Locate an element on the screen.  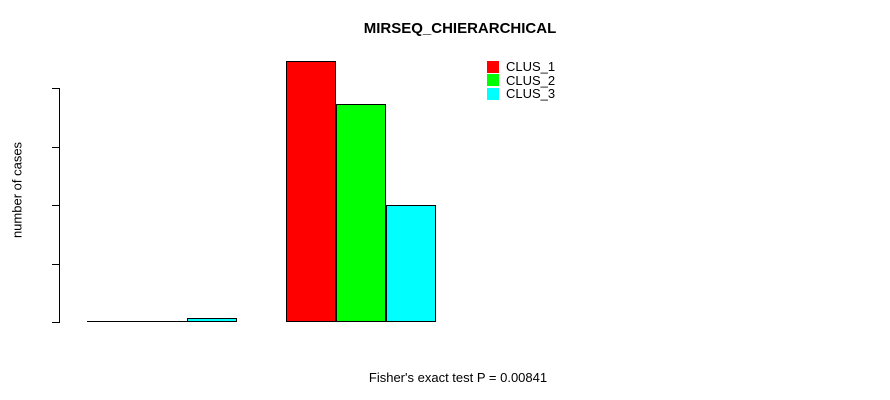
legend-item-label: CLUS_1 is located at coordinates (531, 66).